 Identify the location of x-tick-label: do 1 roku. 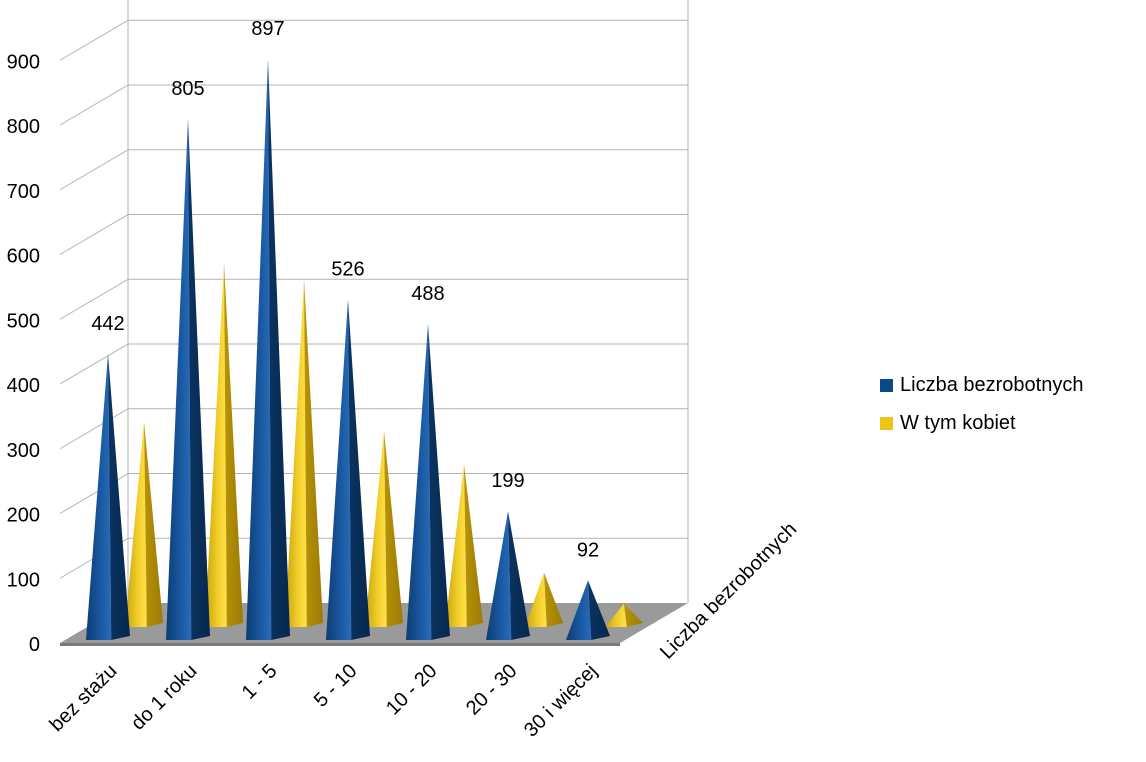
(164, 697).